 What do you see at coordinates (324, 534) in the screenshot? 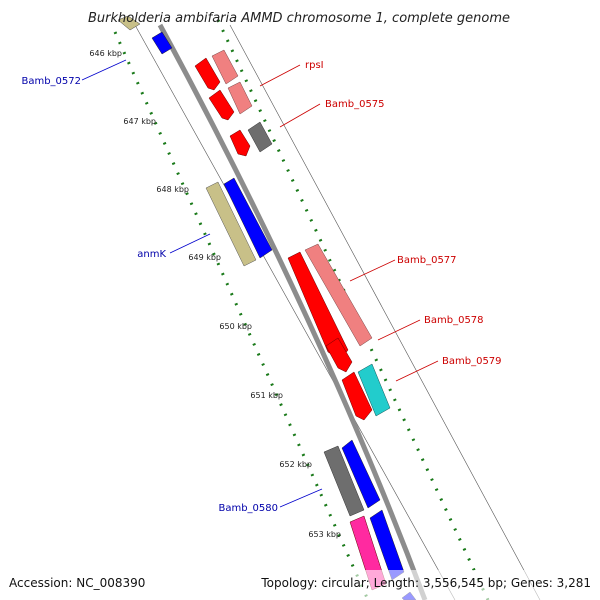
I see `tick-label: 653 kbp` at bounding box center [324, 534].